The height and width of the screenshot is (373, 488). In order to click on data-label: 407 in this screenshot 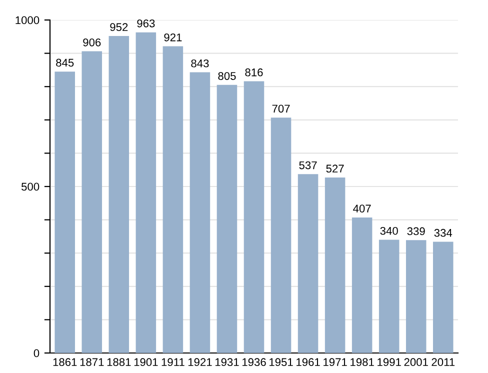, I will do `click(362, 208)`.